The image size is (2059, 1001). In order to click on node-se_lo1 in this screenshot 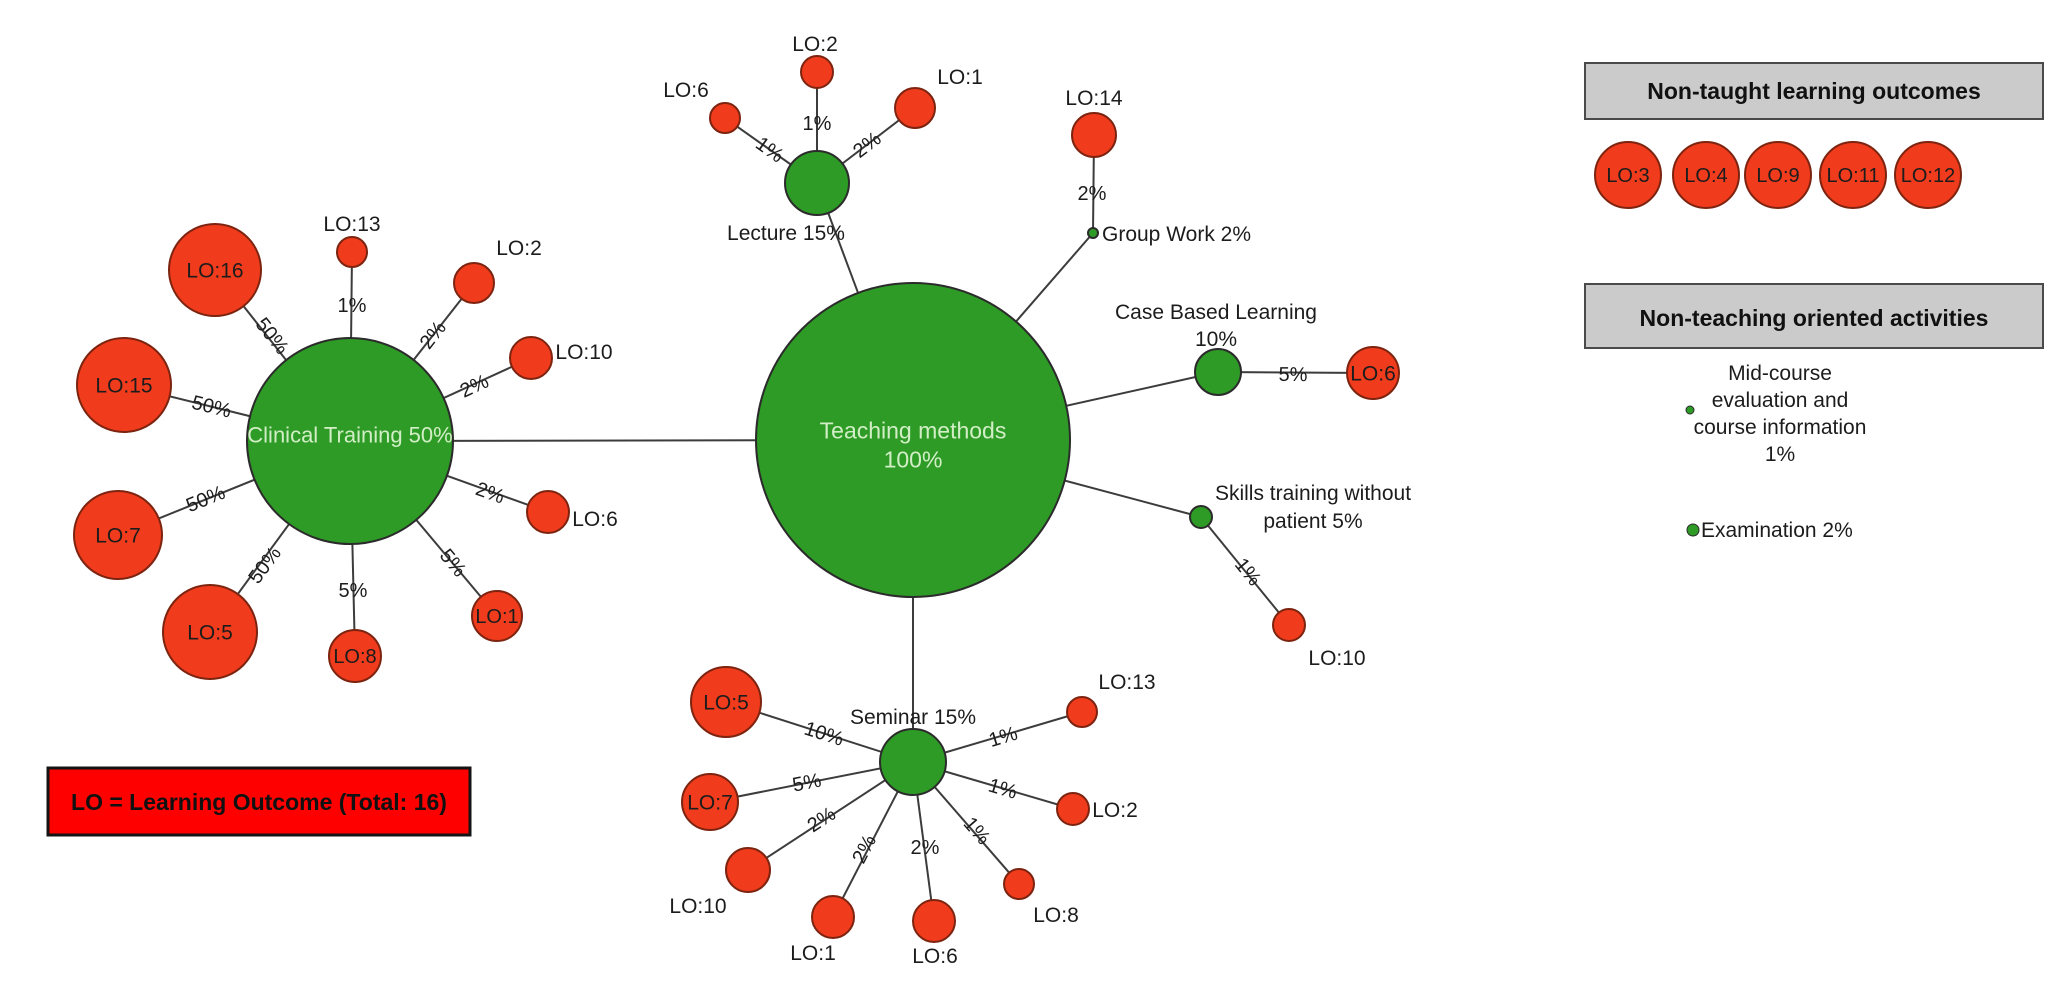, I will do `click(833, 917)`.